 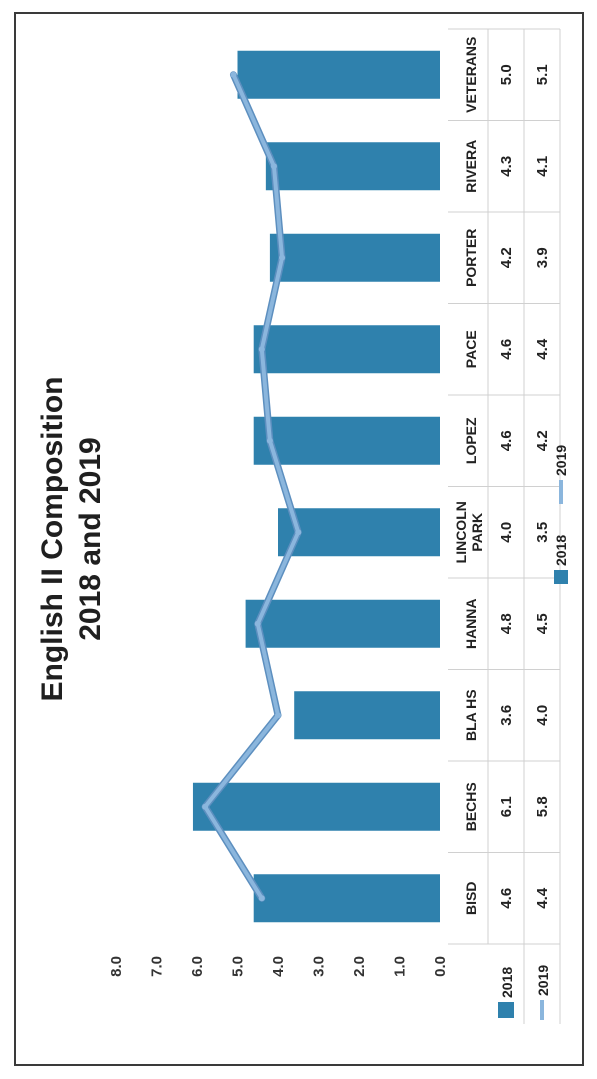 I want to click on category-label: BECHS, so click(x=471, y=806).